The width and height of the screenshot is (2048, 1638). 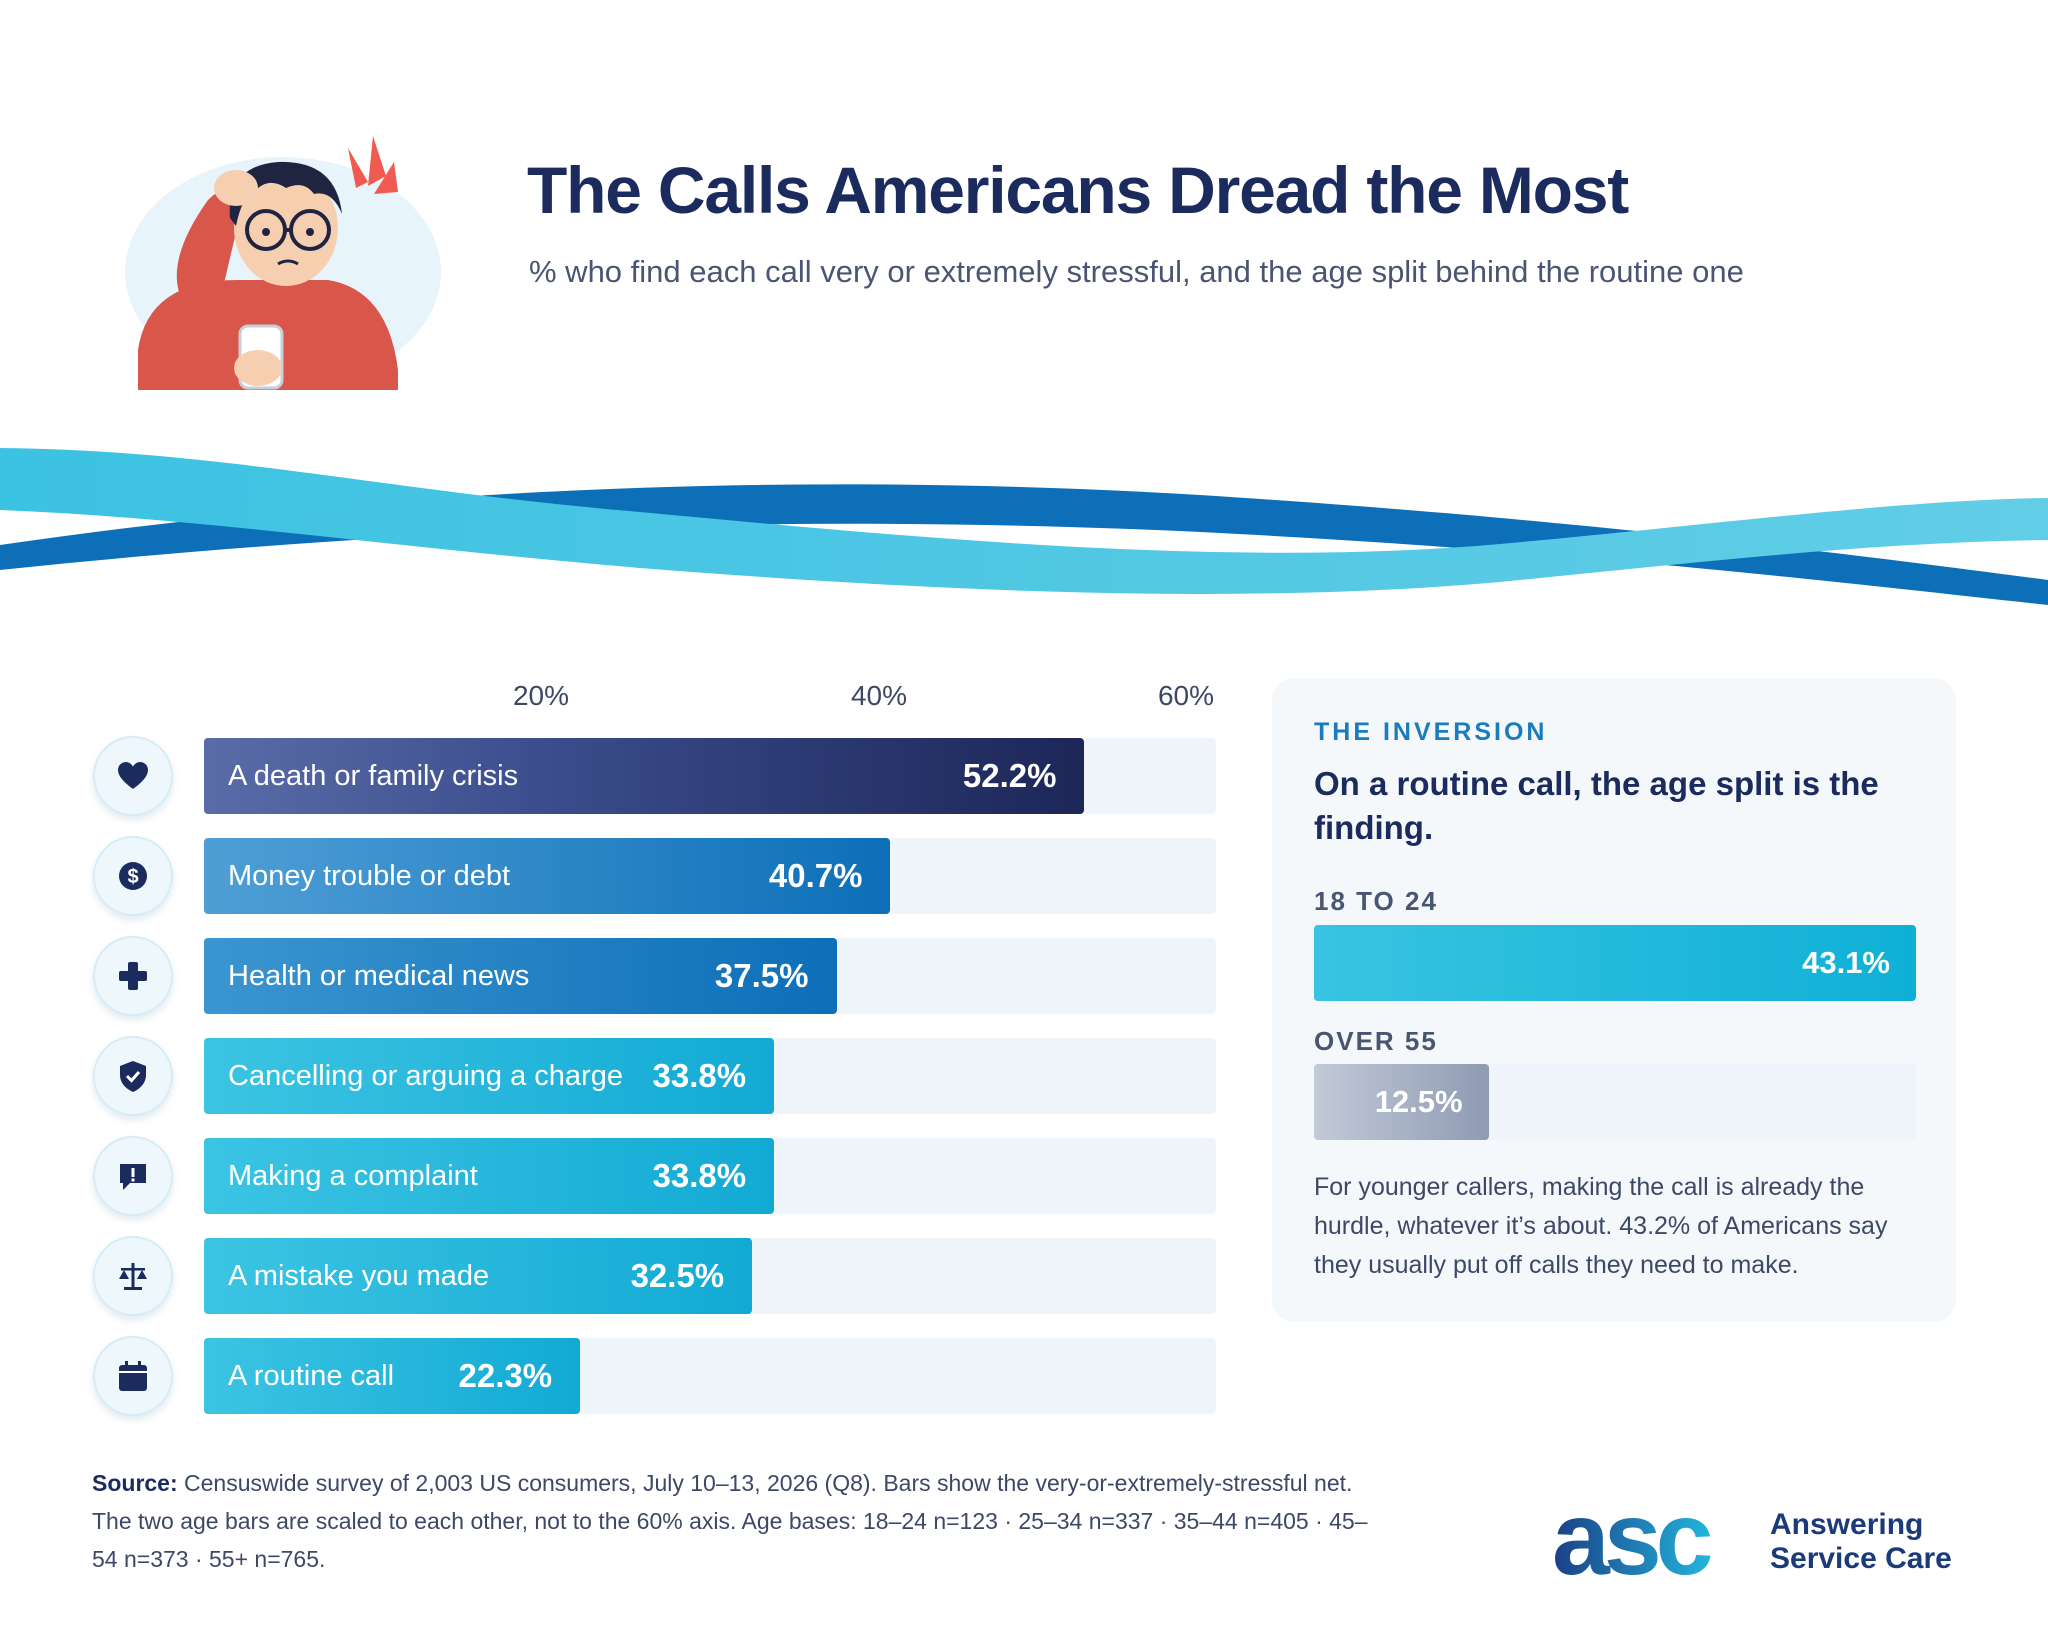 What do you see at coordinates (1431, 732) in the screenshot?
I see `card-eyebrow: THE INVERSION` at bounding box center [1431, 732].